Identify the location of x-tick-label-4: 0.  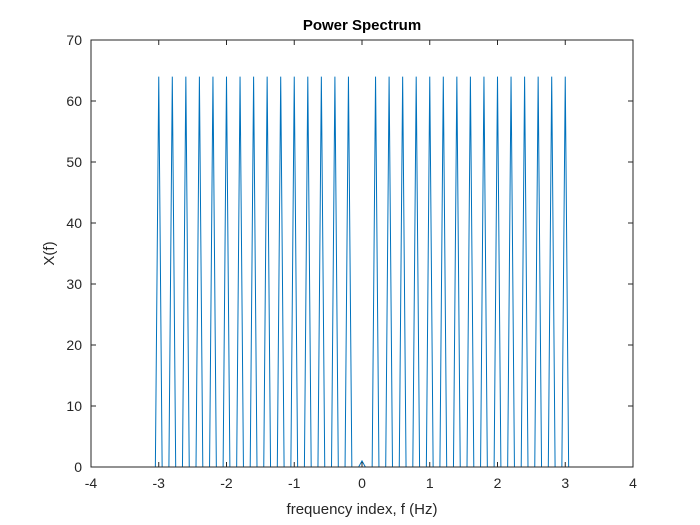
(362, 483).